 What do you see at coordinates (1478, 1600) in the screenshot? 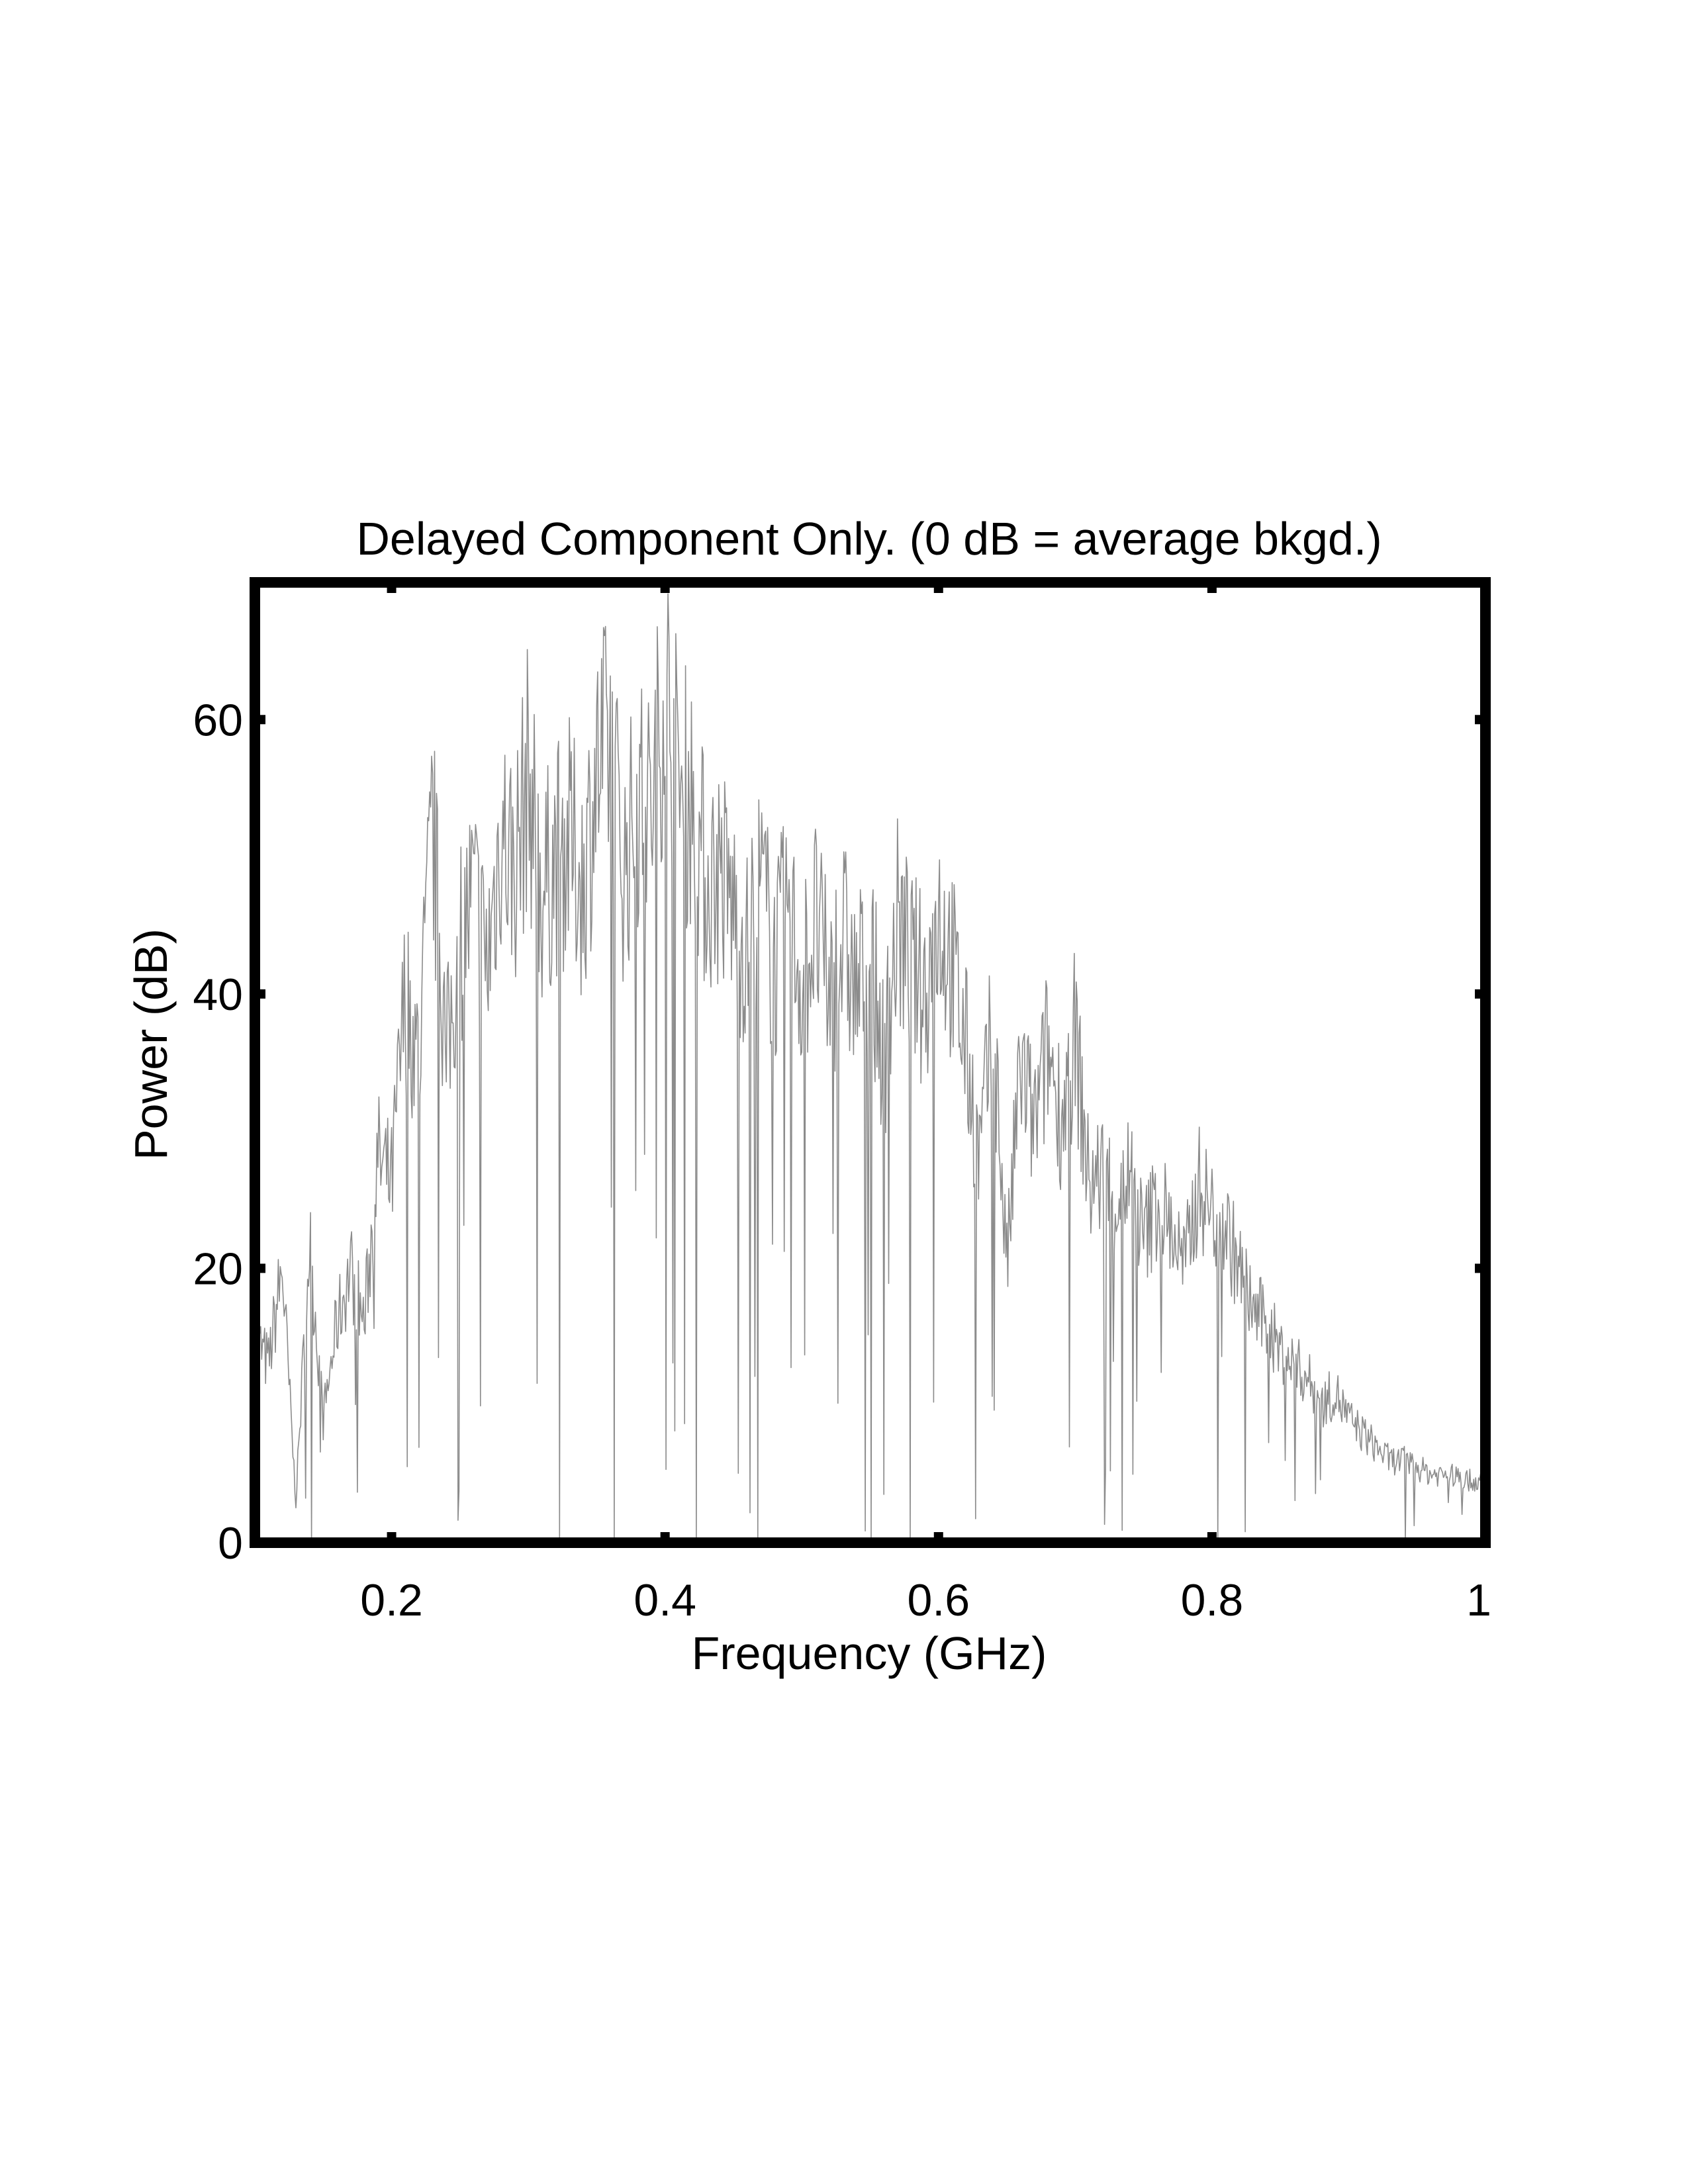
I see `x-tick-label: 1` at bounding box center [1478, 1600].